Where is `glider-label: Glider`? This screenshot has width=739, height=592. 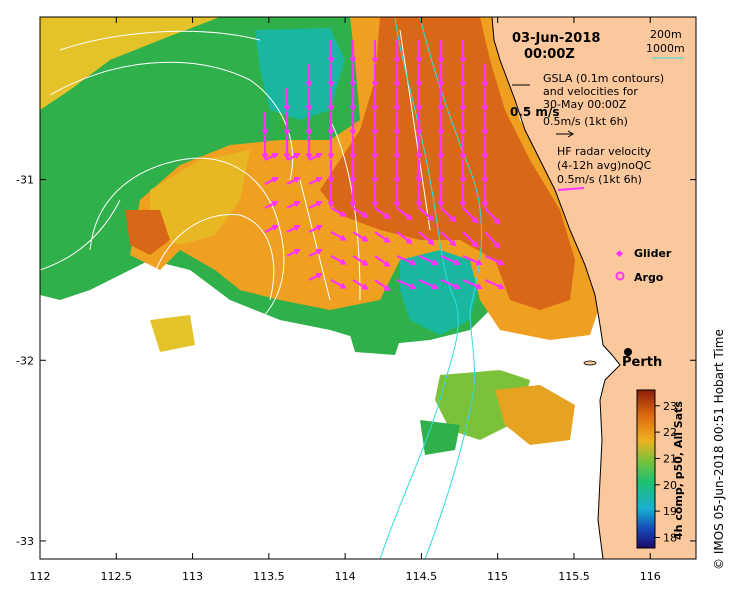
glider-label: Glider is located at coordinates (653, 253).